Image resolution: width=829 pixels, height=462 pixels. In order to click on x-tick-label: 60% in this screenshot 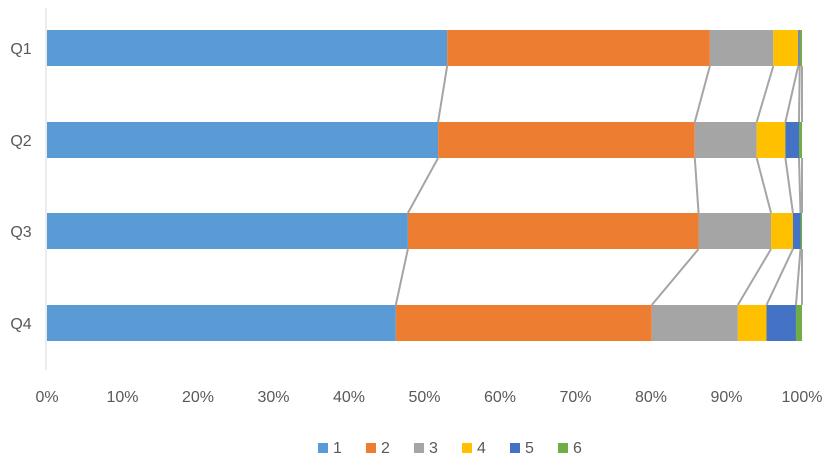, I will do `click(500, 397)`.